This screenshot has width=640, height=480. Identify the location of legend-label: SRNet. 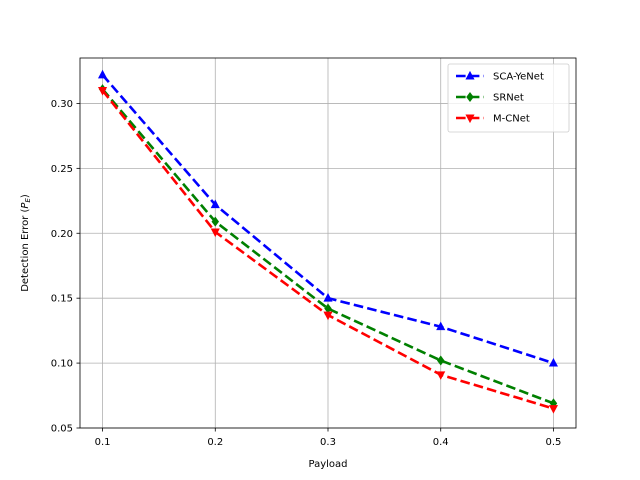
(508, 98).